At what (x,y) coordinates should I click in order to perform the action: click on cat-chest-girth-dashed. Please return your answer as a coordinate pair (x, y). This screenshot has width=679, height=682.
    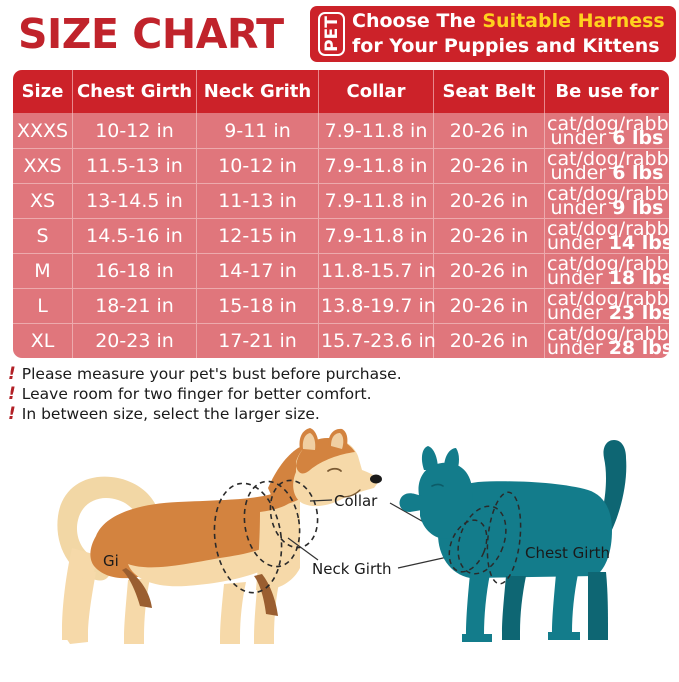
    Looking at the image, I should click on (504, 538).